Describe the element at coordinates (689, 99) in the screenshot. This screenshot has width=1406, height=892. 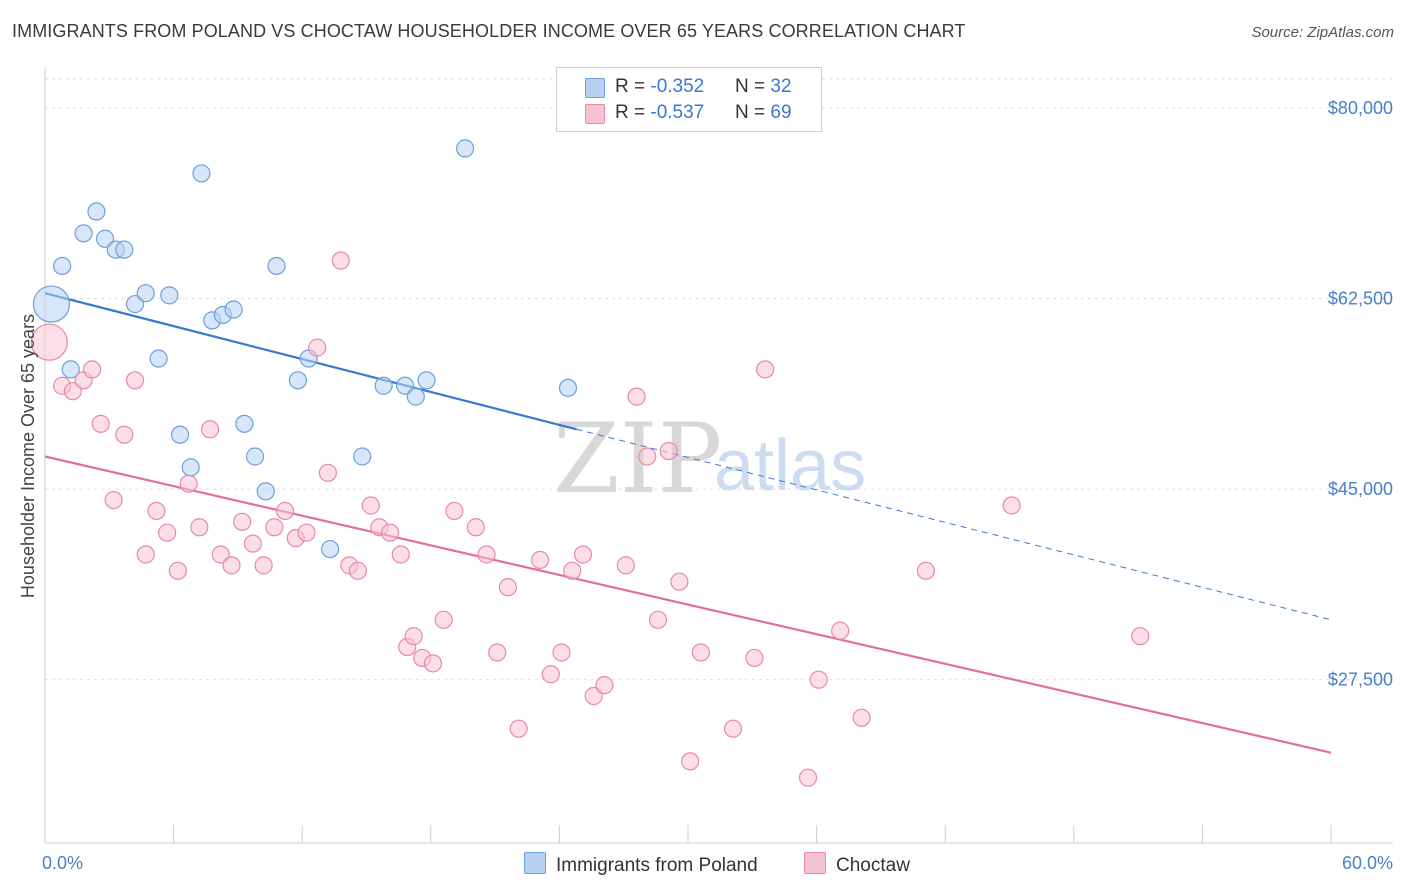
I see `correlation-legend: R = -0.352 N = 32 R = -0.537 N = 69` at that location.